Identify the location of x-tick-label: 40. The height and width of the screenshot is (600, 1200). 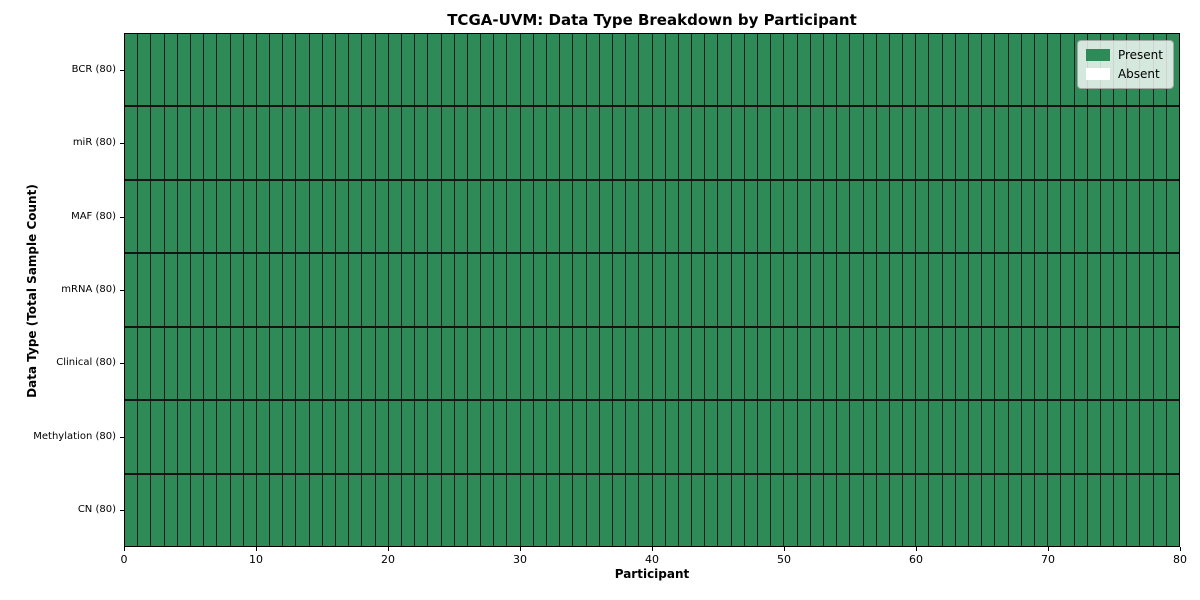
(652, 559).